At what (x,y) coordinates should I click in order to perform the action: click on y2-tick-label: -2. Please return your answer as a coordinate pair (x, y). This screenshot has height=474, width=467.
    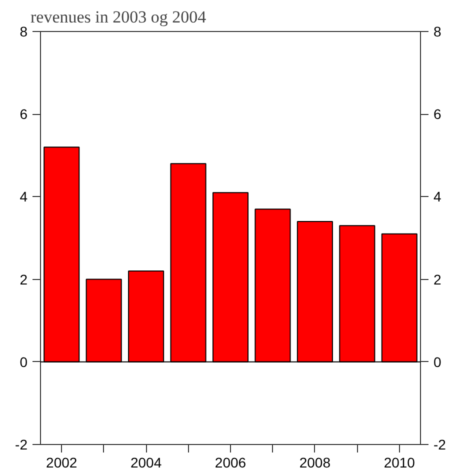
    Looking at the image, I should click on (440, 444).